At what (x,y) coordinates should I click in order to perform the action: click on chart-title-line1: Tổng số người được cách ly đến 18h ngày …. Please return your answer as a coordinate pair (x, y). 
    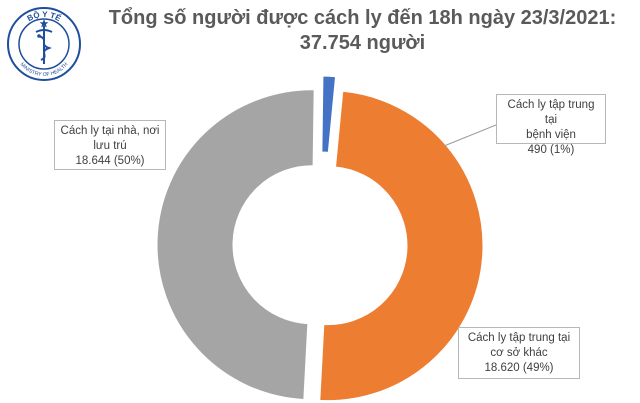
    Looking at the image, I should click on (362, 18).